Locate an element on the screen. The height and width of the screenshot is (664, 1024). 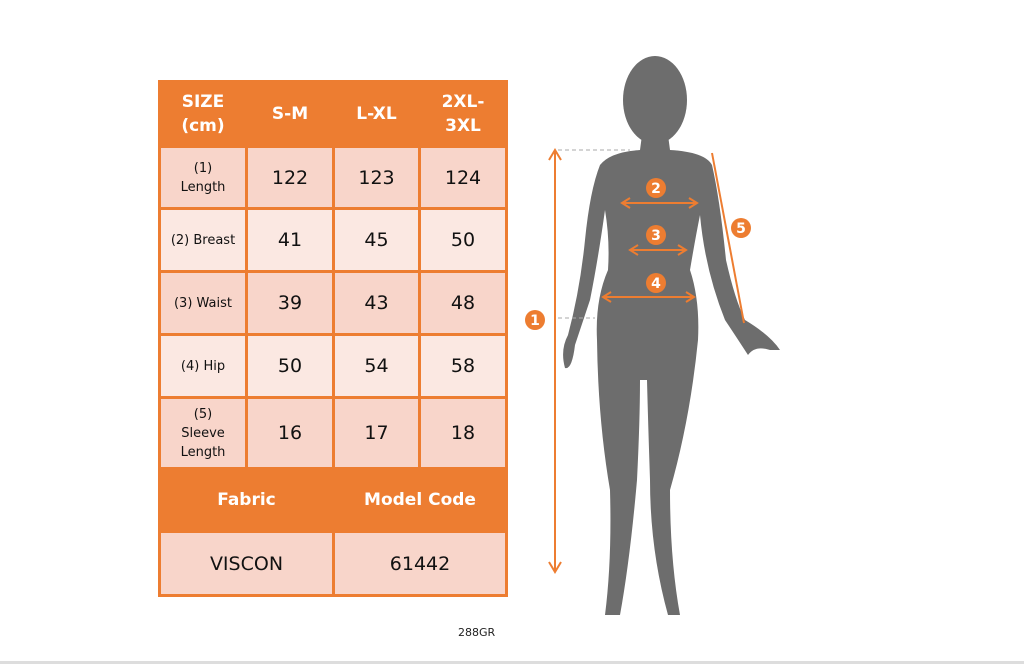
value-cell: 48 is located at coordinates (463, 303).